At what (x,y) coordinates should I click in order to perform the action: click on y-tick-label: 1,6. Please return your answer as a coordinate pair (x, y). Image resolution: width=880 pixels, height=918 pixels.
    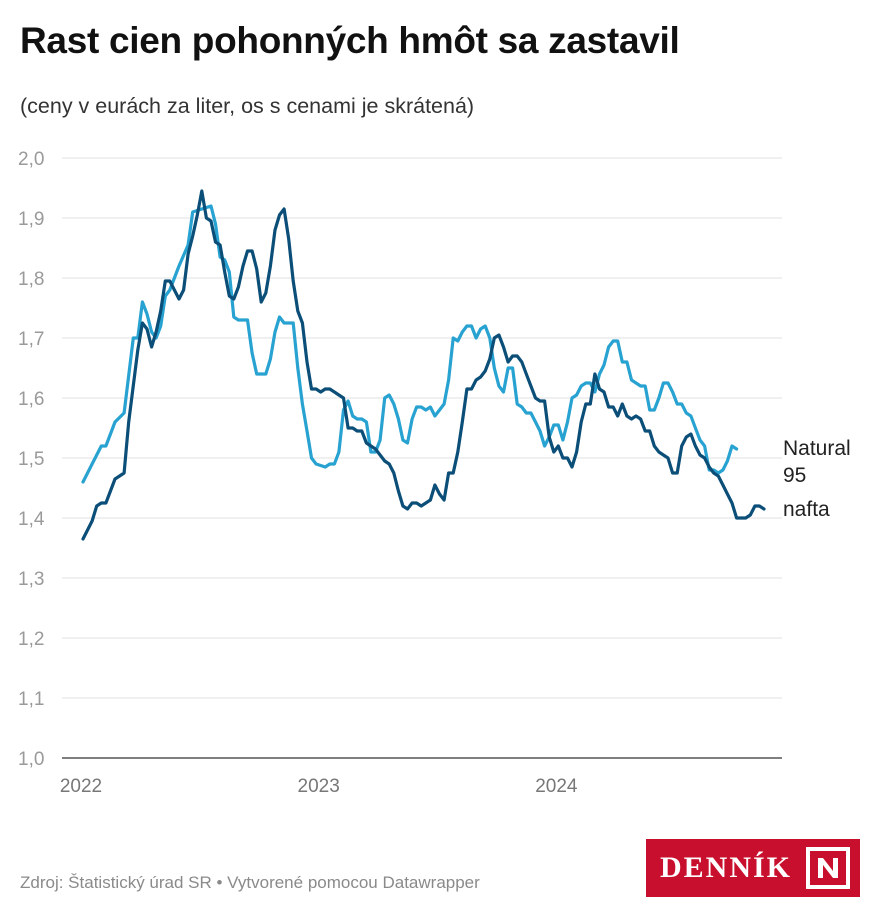
    Looking at the image, I should click on (31, 399).